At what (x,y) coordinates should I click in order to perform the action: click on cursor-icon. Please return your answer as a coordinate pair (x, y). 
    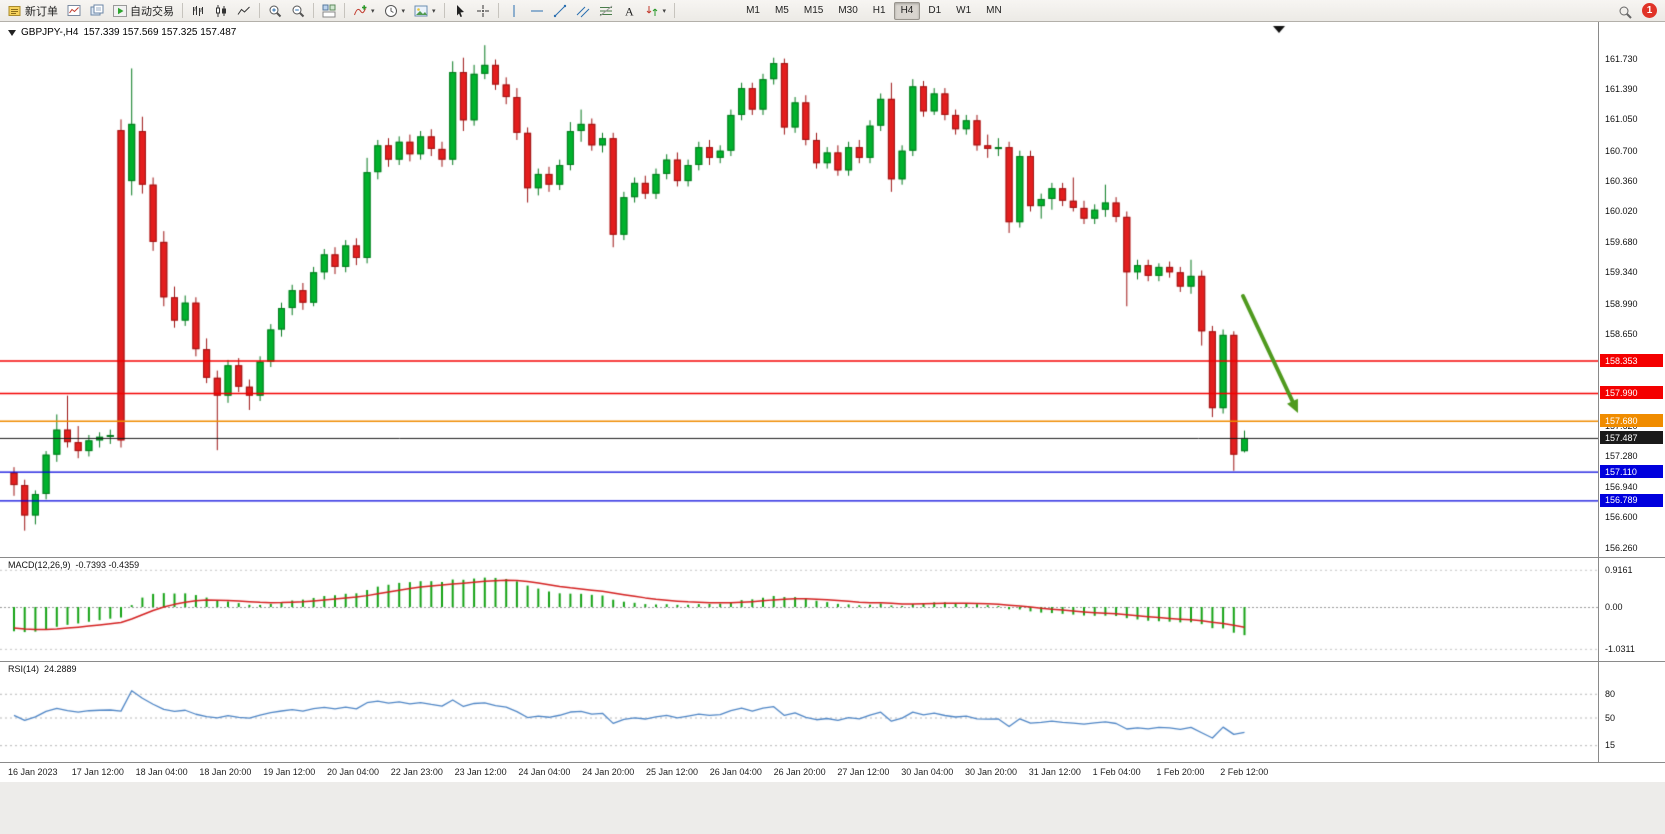
    Looking at the image, I should click on (460, 11).